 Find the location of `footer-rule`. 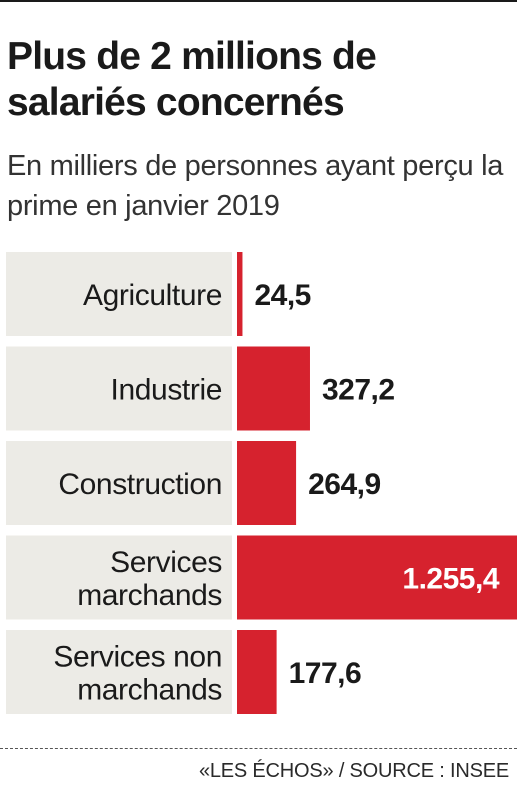

footer-rule is located at coordinates (258, 748).